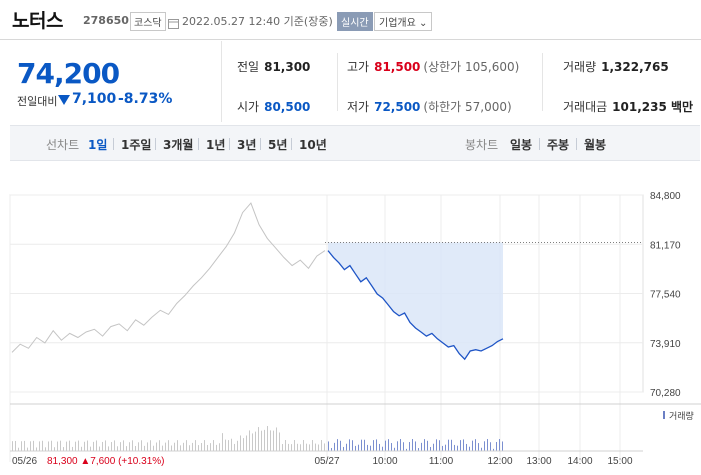 This screenshot has height=475, width=701. Describe the element at coordinates (98, 145) in the screenshot. I see `tab-1d: 1일` at that location.